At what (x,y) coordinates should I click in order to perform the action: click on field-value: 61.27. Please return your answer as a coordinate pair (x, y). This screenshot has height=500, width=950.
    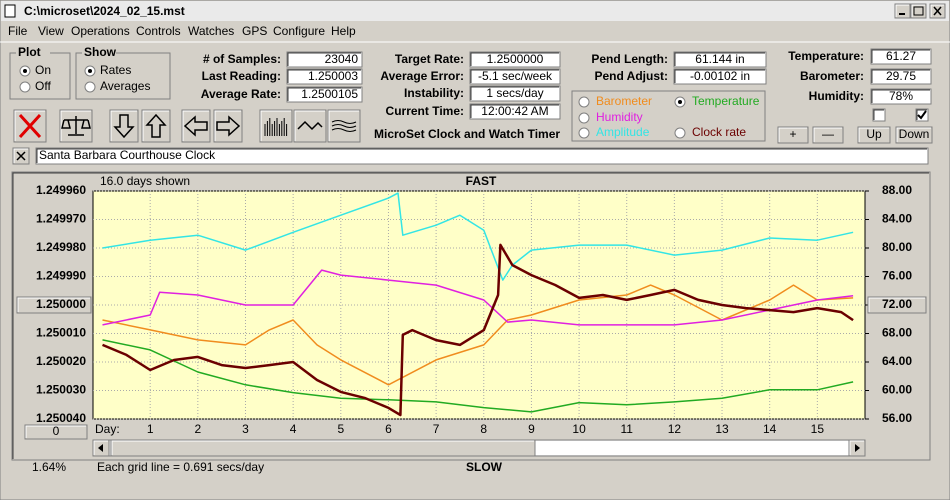
    Looking at the image, I should click on (901, 56).